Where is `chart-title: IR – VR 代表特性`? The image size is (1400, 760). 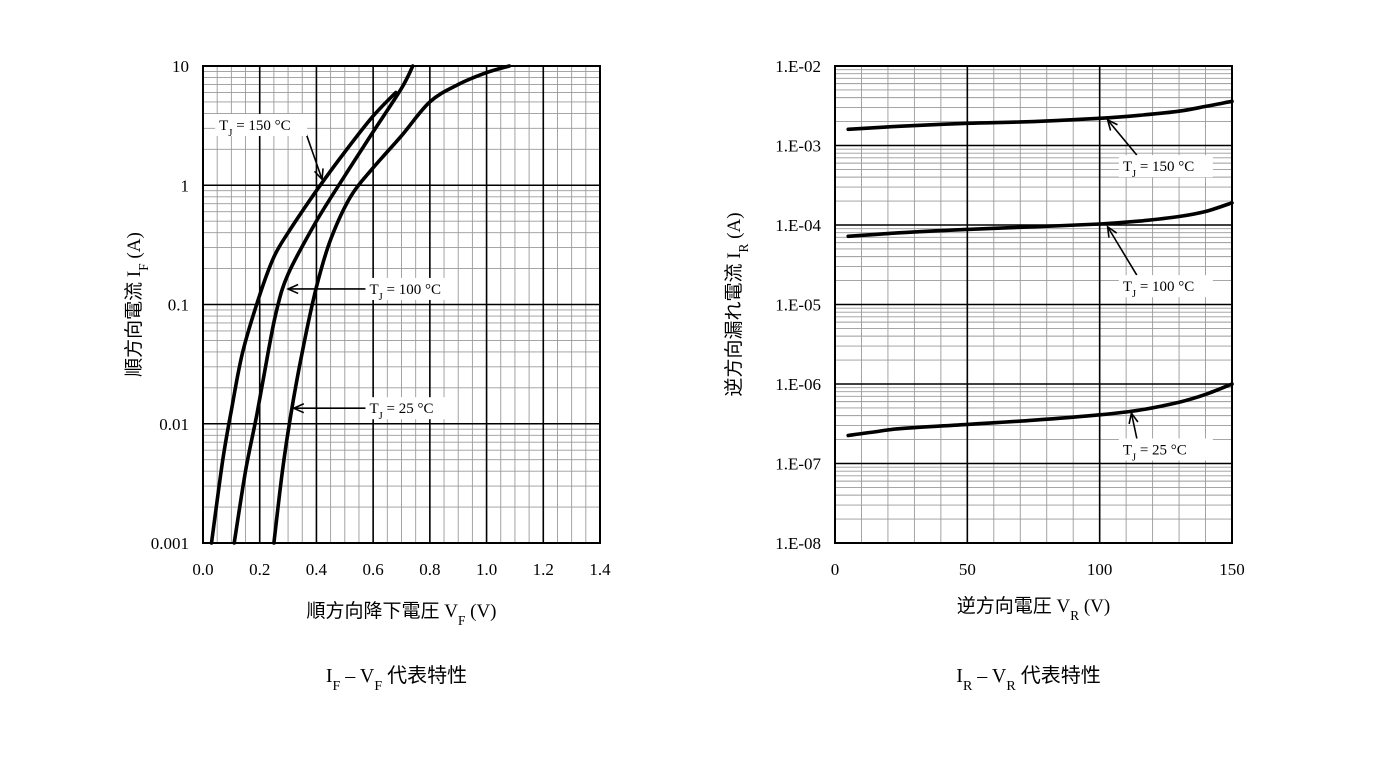 chart-title: IR – VR 代表特性 is located at coordinates (1028, 679).